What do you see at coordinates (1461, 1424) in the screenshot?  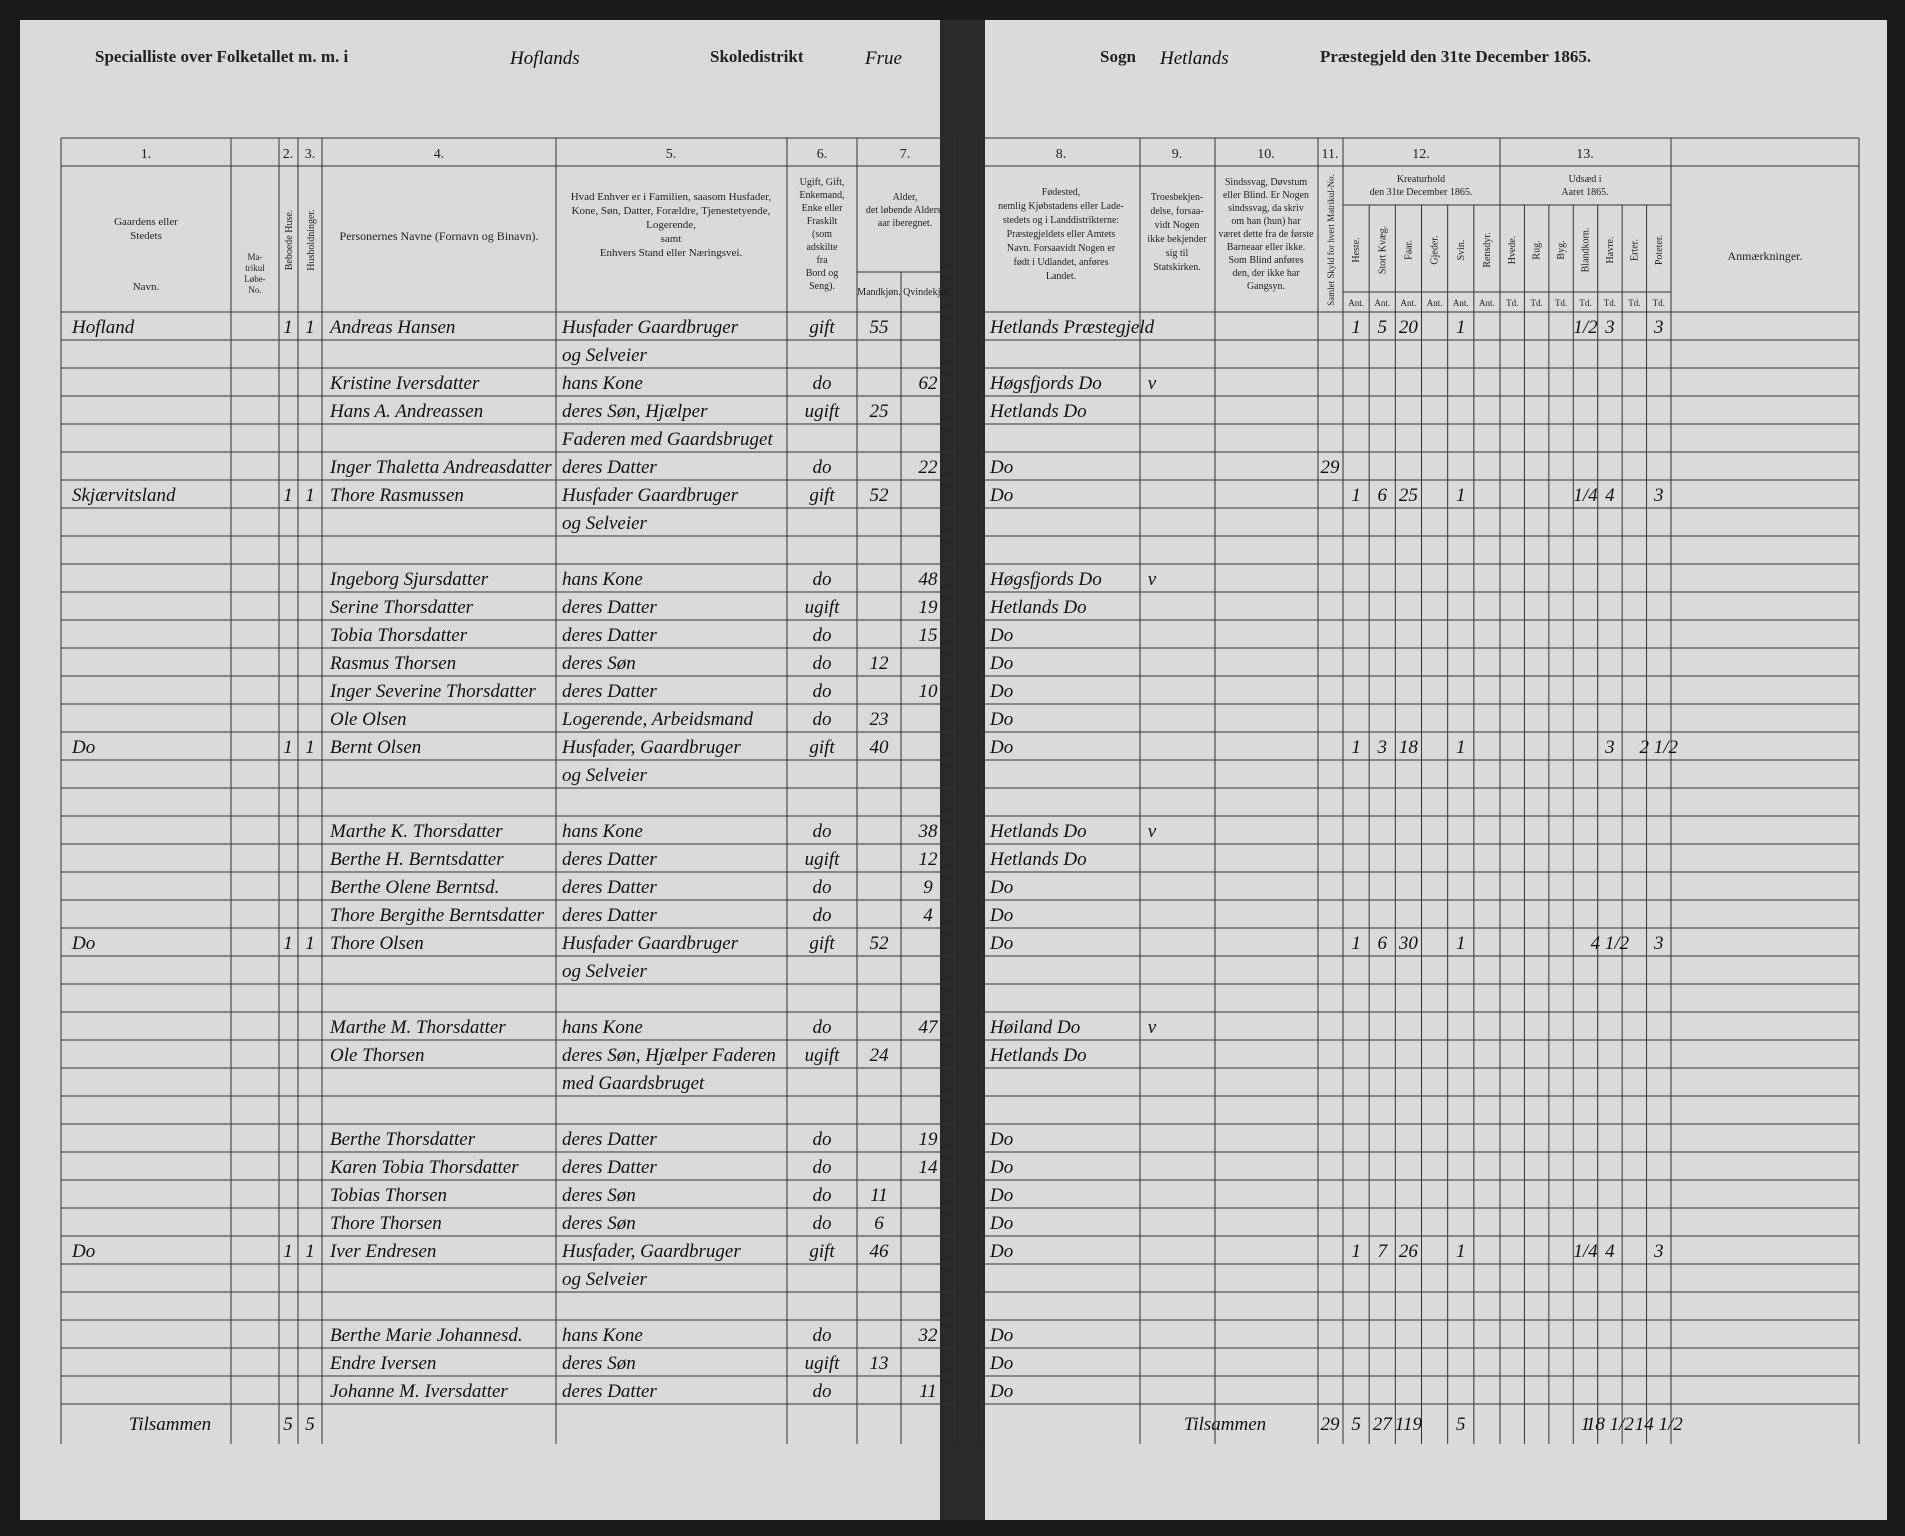 I see `total-pigs: 5` at bounding box center [1461, 1424].